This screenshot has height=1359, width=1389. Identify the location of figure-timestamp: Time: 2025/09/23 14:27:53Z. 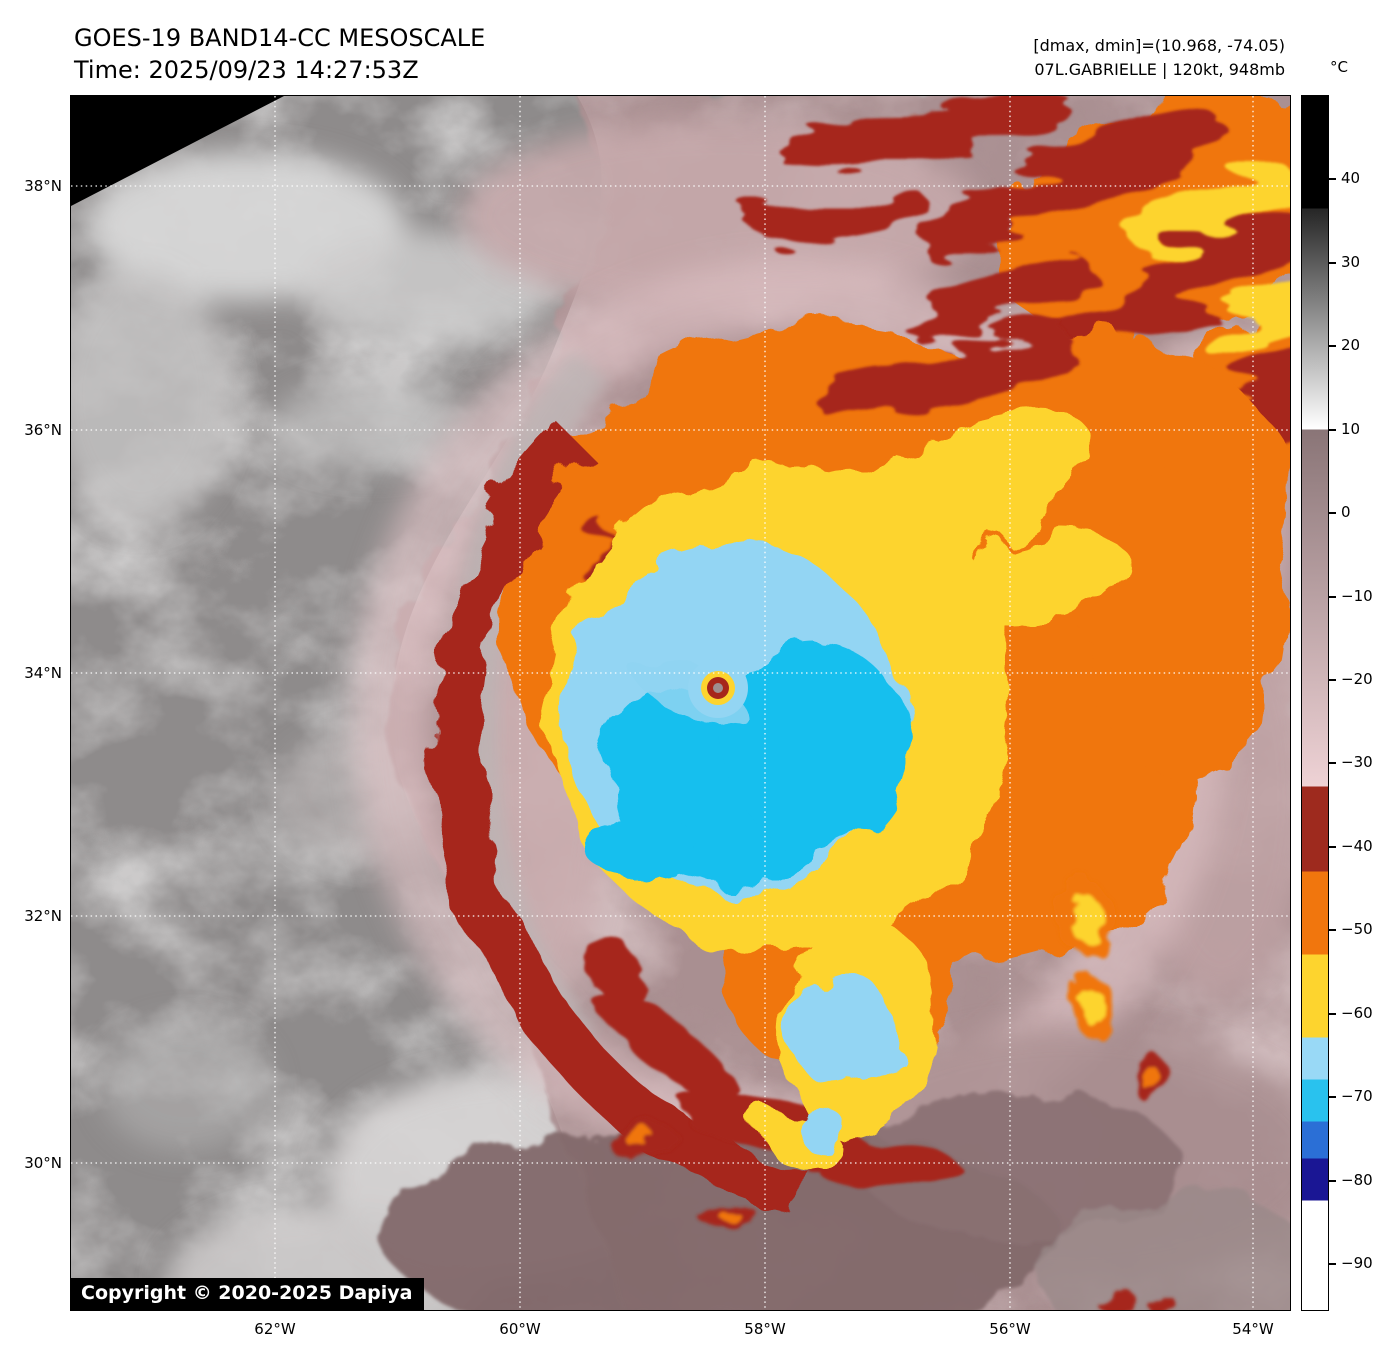
(246, 70).